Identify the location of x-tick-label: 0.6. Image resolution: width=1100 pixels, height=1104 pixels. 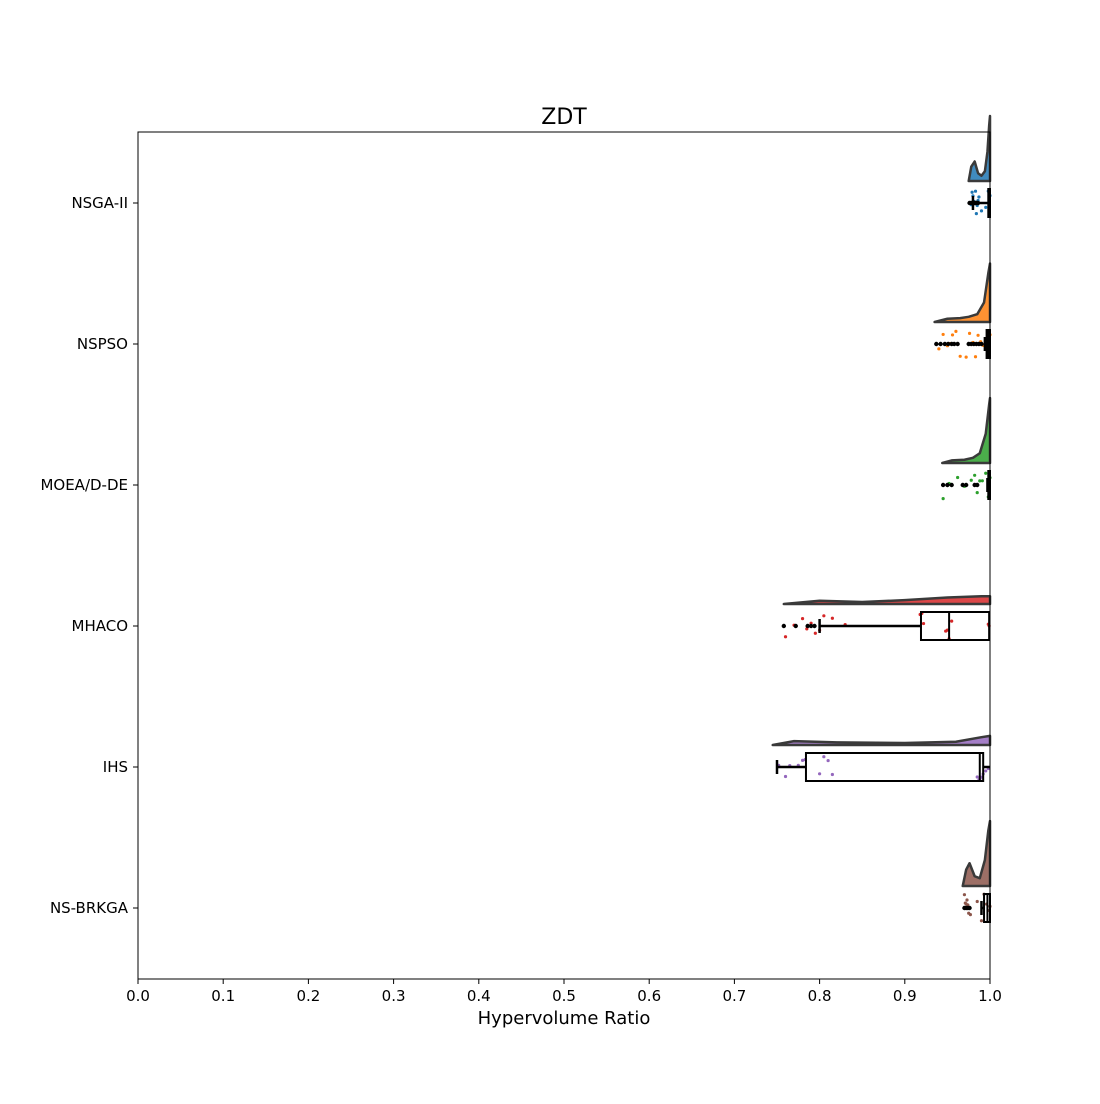
(649, 996).